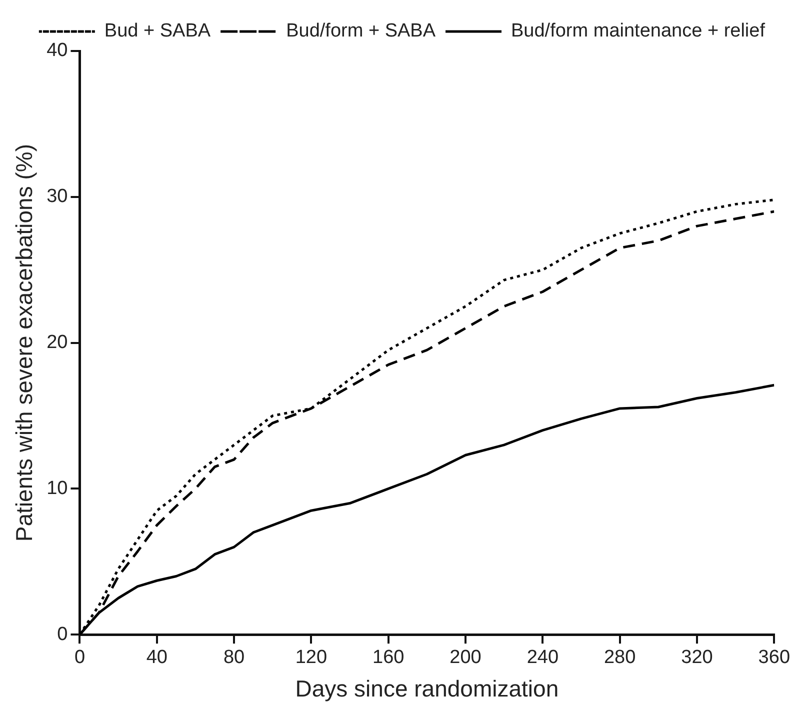 This screenshot has width=801, height=718. Describe the element at coordinates (157, 31) in the screenshot. I see `legend-label: Bud + SABA` at that location.